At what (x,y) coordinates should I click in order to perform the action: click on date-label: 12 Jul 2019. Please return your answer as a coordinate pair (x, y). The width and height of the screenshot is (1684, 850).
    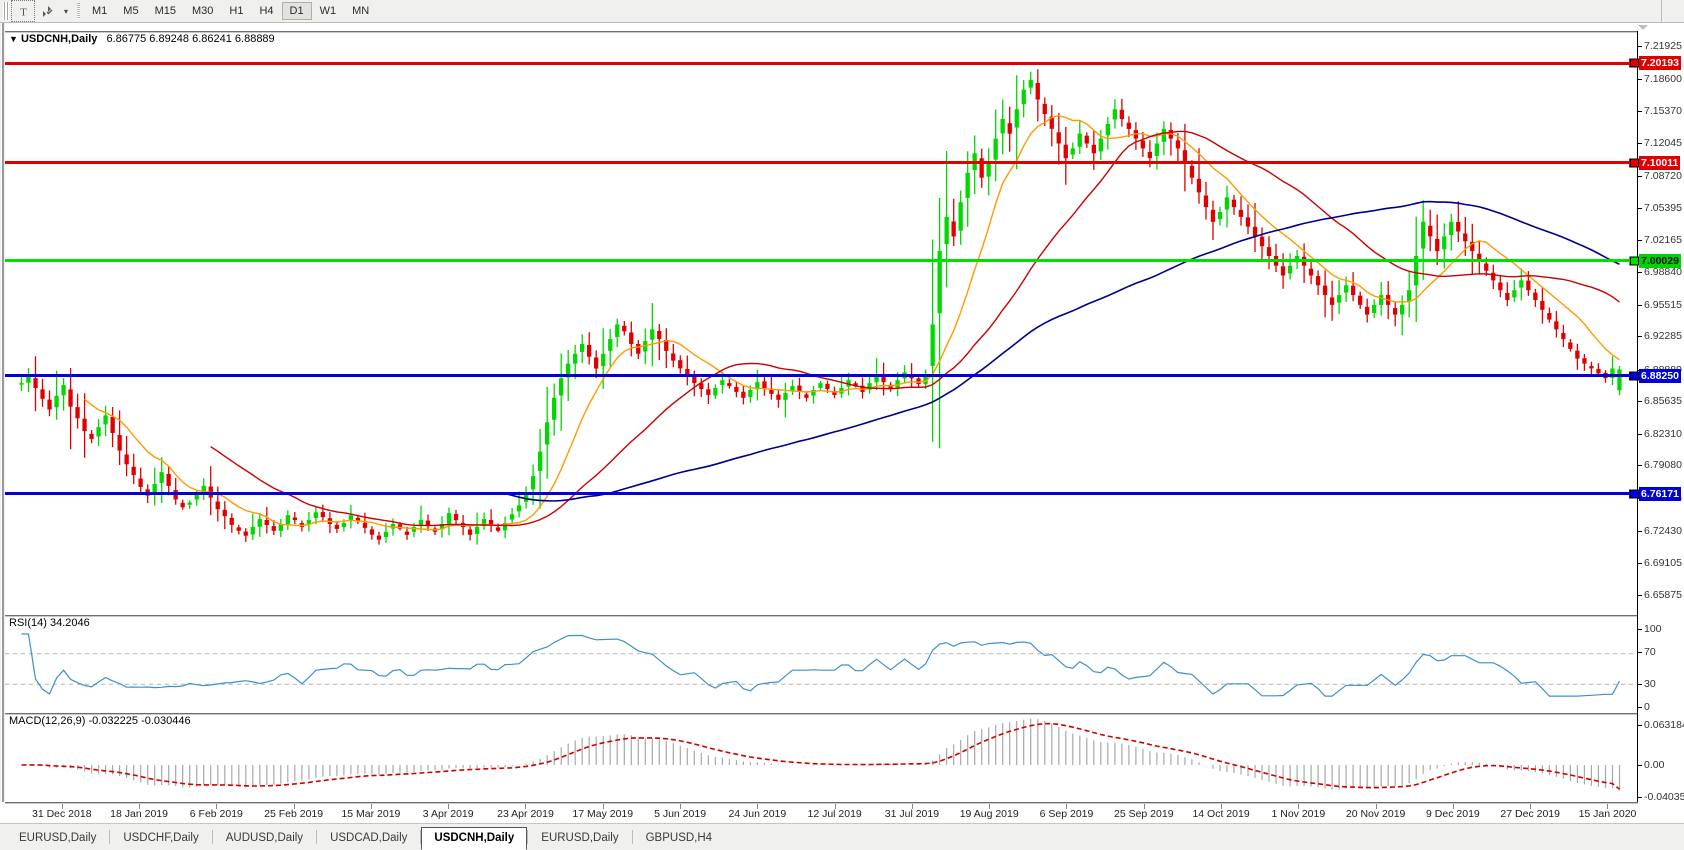
    Looking at the image, I should click on (834, 814).